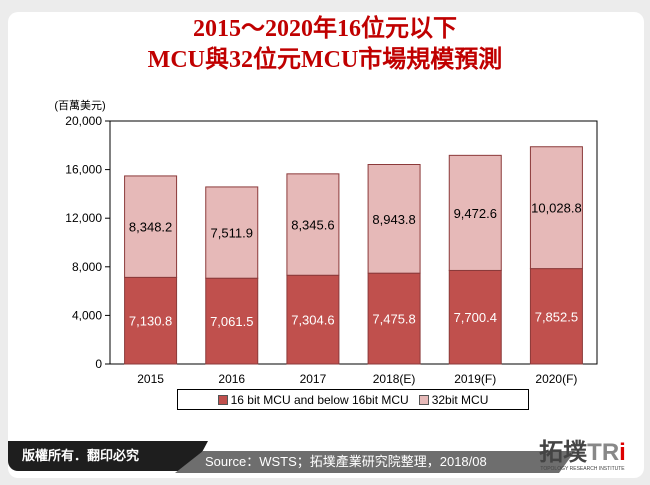  Describe the element at coordinates (83, 121) in the screenshot. I see `y-tick-label: 20,000` at that location.